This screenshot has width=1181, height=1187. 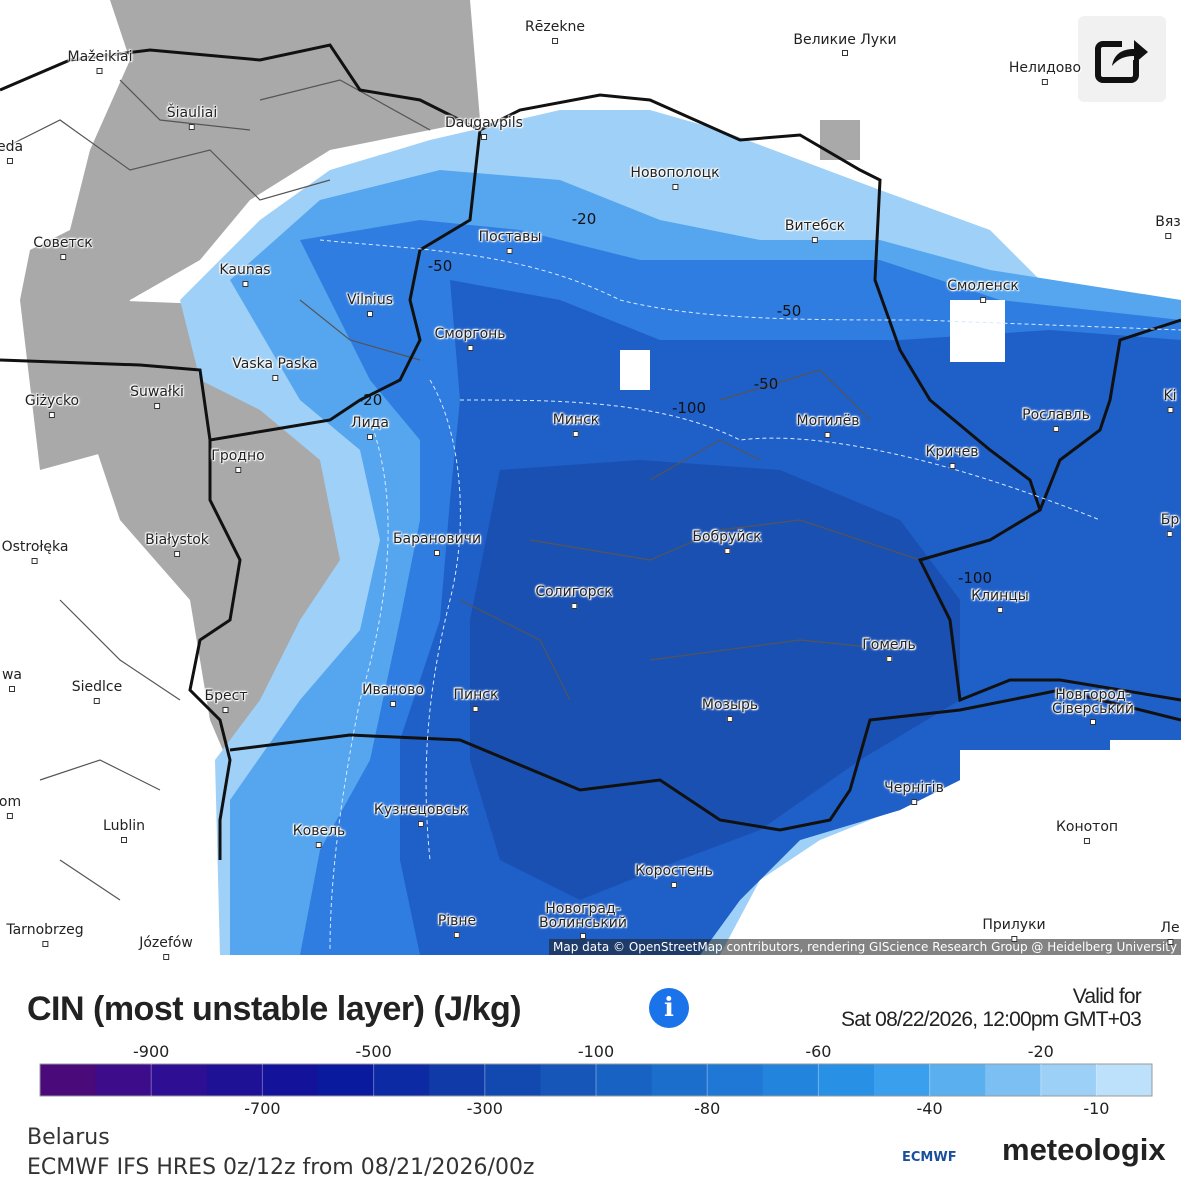 I want to click on city-label: Mažeikiai, so click(x=100, y=61).